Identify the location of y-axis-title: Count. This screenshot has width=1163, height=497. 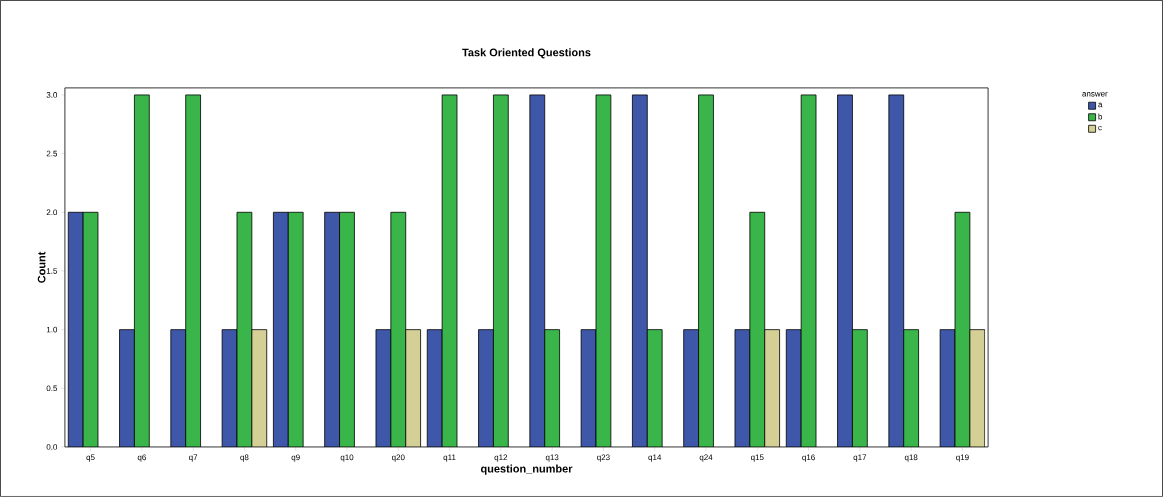
(41, 267).